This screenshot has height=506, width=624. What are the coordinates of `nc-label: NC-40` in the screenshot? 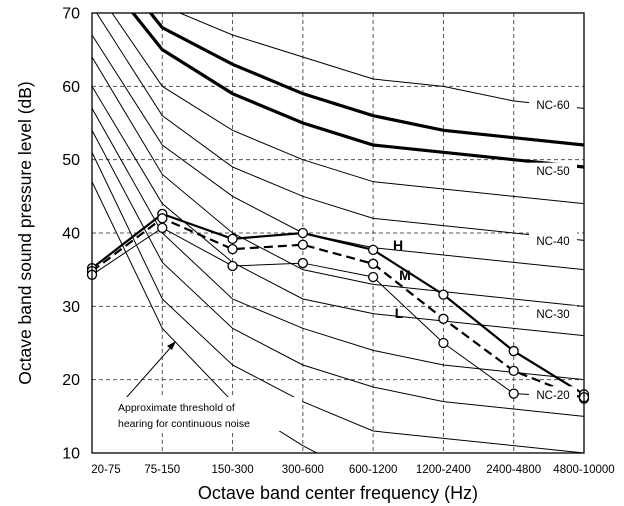 It's located at (552, 242).